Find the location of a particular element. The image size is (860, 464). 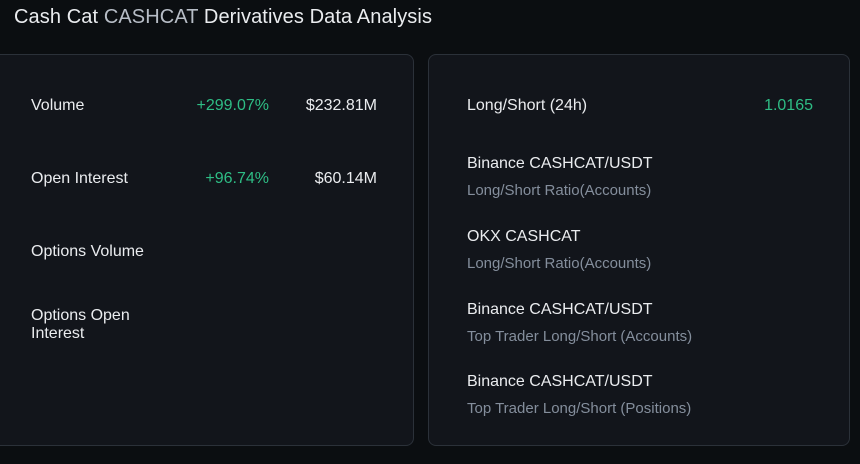

metric-row-volume: Volume +299.07% $232.81M is located at coordinates (204, 106).